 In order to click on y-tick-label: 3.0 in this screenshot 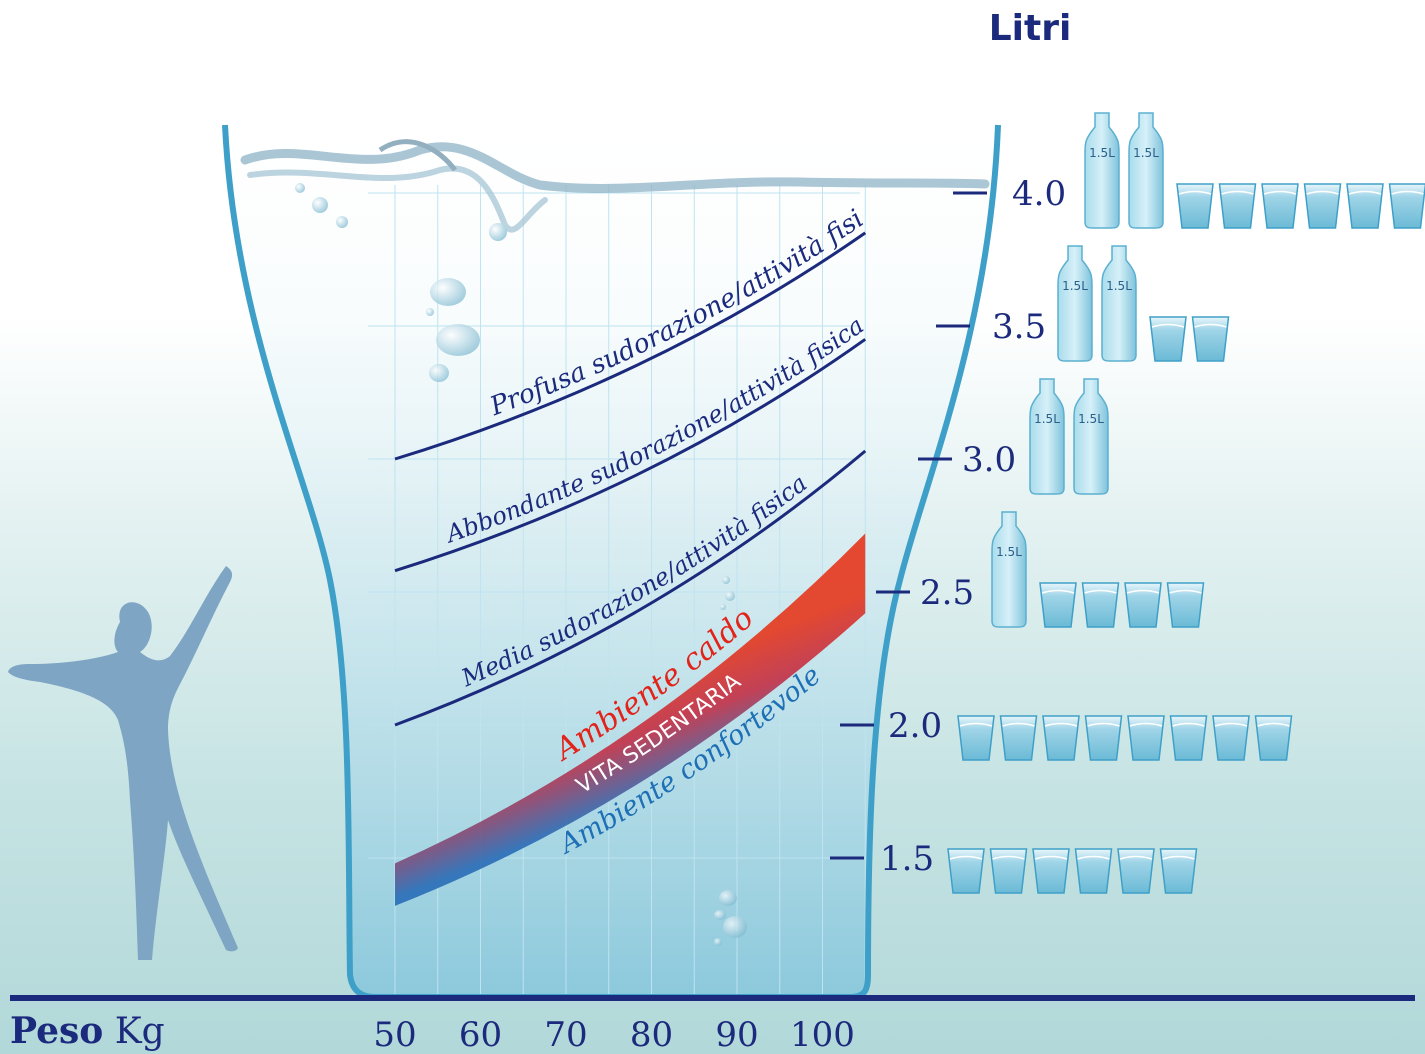, I will do `click(989, 460)`.